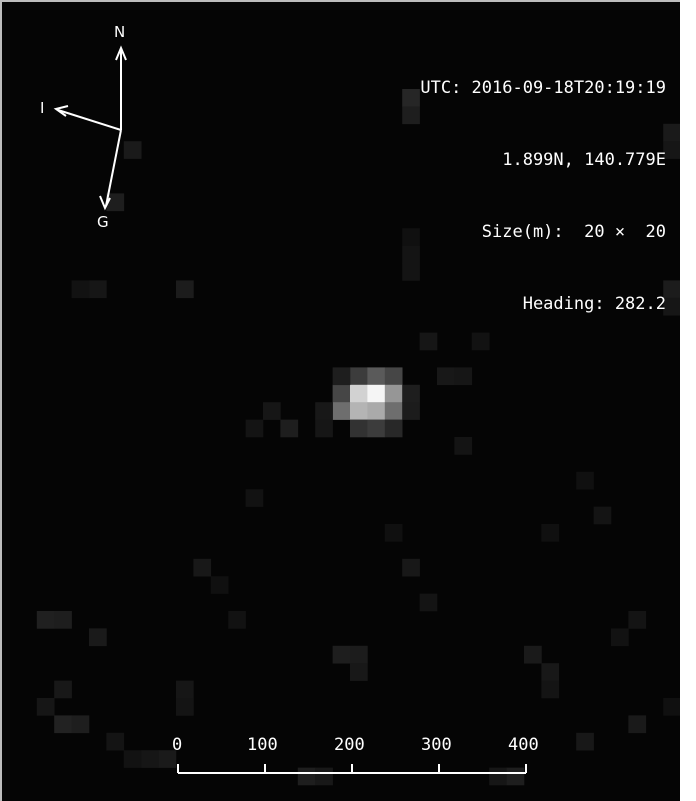 The height and width of the screenshot is (801, 696). What do you see at coordinates (349, 745) in the screenshot?
I see `scale-label-200: 200` at bounding box center [349, 745].